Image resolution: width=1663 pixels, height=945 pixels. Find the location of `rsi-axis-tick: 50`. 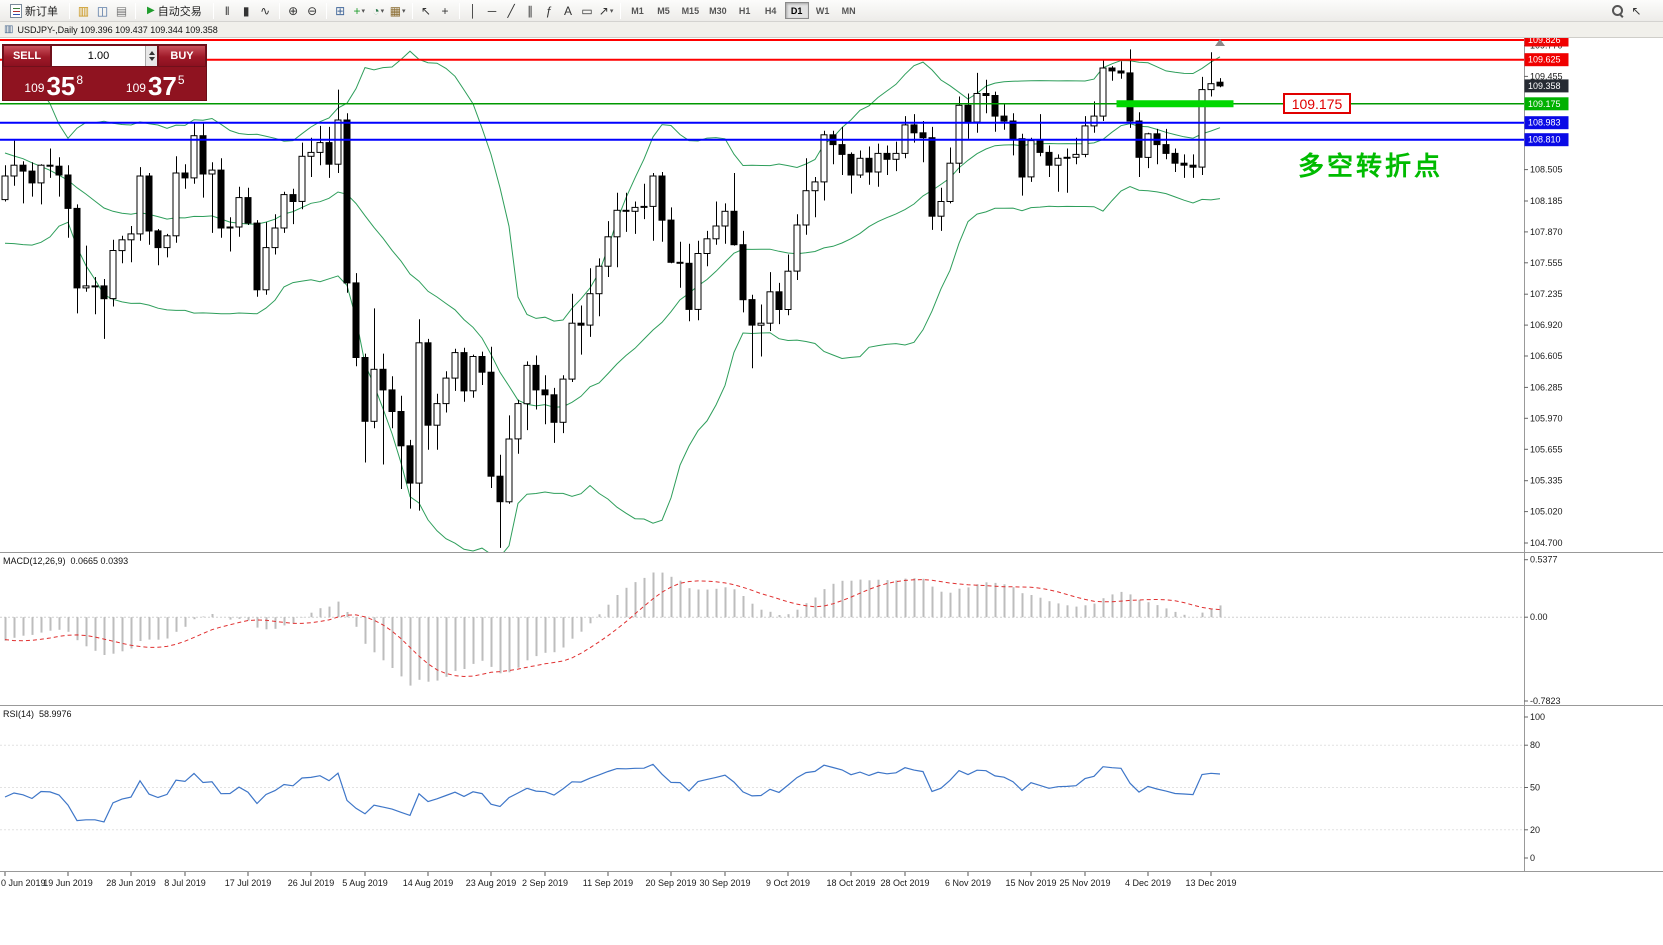

rsi-axis-tick: 50 is located at coordinates (1535, 788).